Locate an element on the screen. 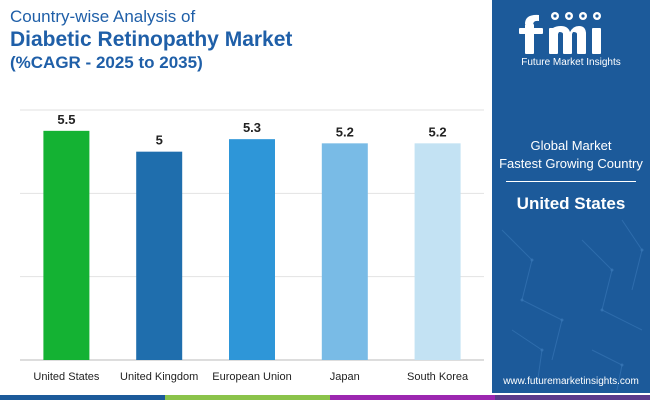 Image resolution: width=650 pixels, height=400 pixels. fmi-logo: Future Market Insights is located at coordinates (571, 38).